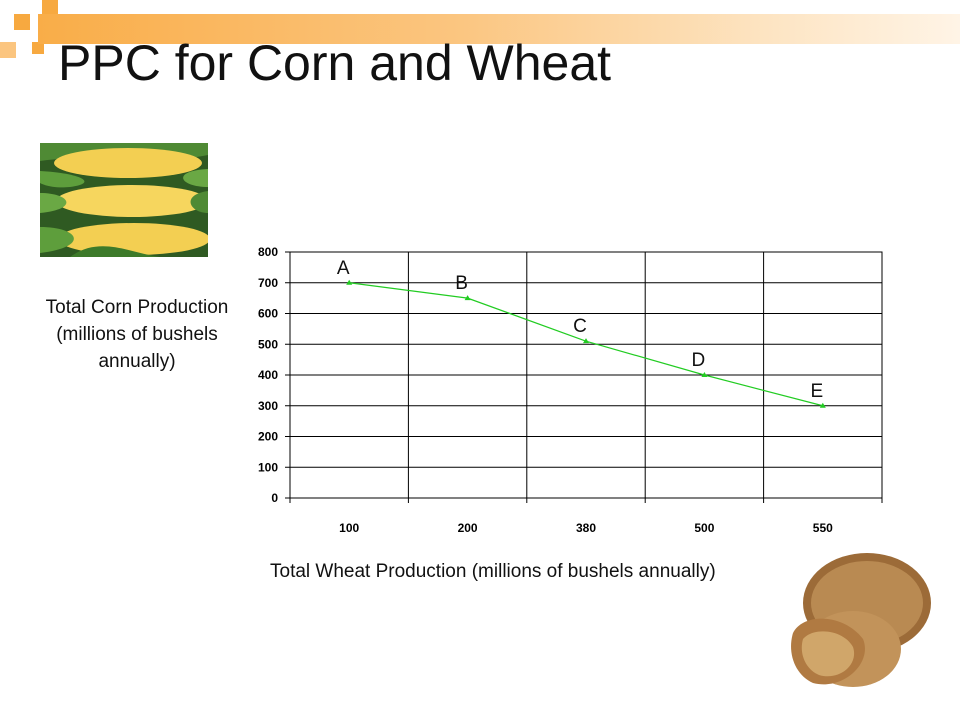  What do you see at coordinates (268, 406) in the screenshot?
I see `y-tick-label: 300` at bounding box center [268, 406].